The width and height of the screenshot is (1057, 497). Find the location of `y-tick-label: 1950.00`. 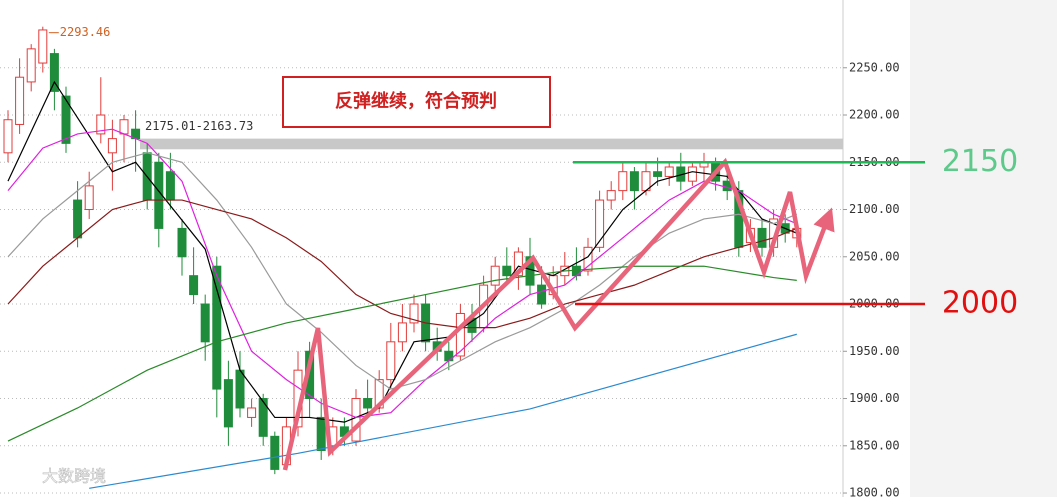

y-tick-label: 1950.00 is located at coordinates (874, 351).